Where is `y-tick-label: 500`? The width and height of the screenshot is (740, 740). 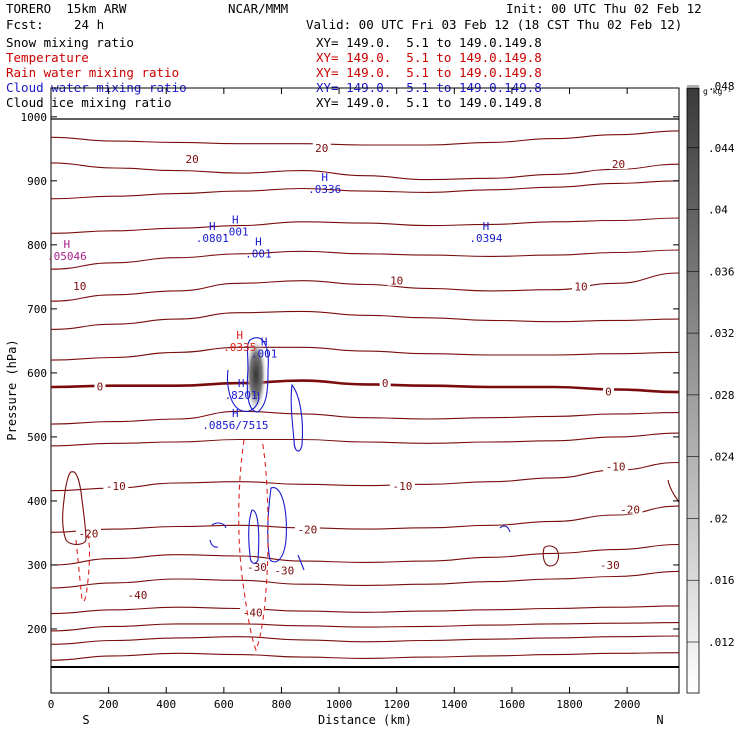
y-tick-label: 500 is located at coordinates (37, 437).